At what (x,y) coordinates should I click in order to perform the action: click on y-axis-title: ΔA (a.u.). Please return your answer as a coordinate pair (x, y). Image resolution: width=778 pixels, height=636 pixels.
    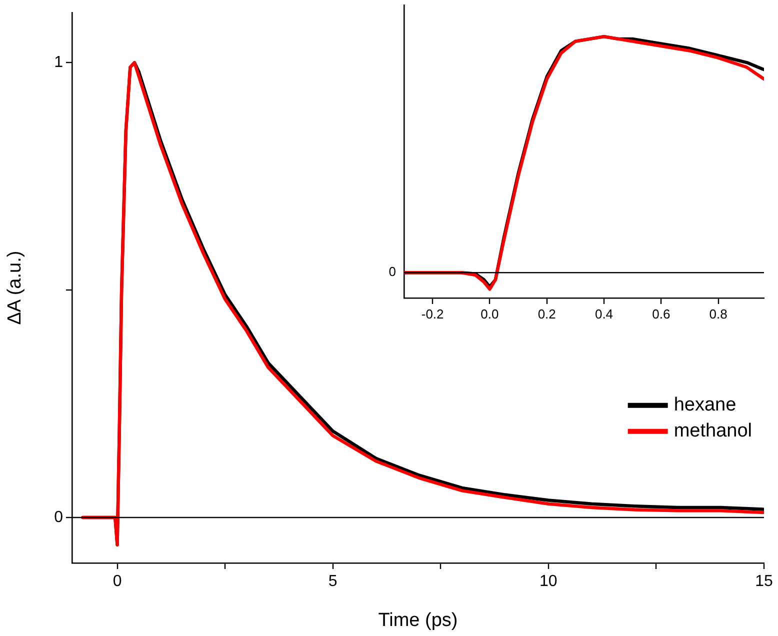
    Looking at the image, I should click on (15, 287).